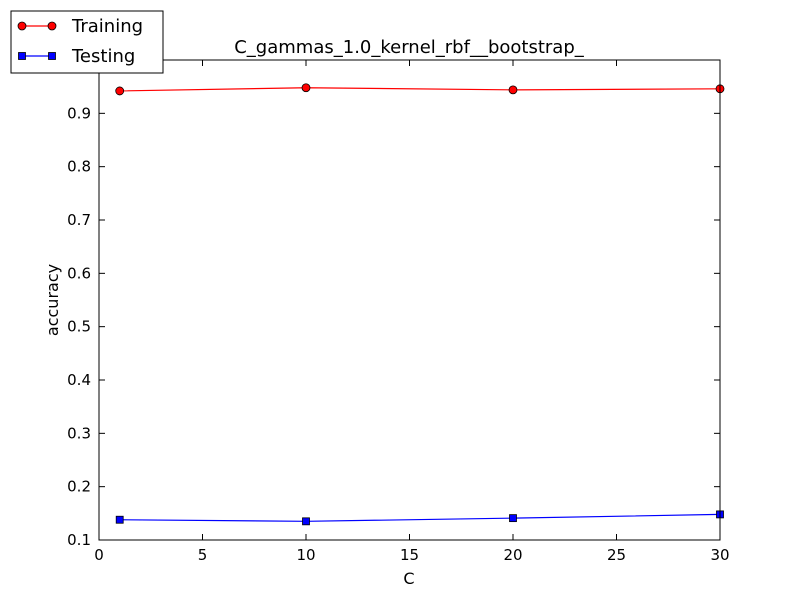 The image size is (800, 600). I want to click on legend: Training Testing, so click(87, 42).